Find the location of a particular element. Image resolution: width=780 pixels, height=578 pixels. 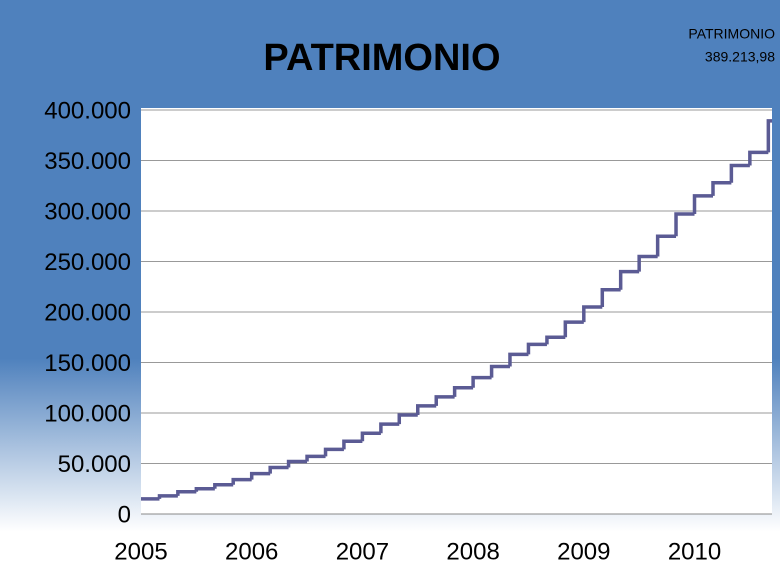

y-tick-label: 150.000 is located at coordinates (87, 363).